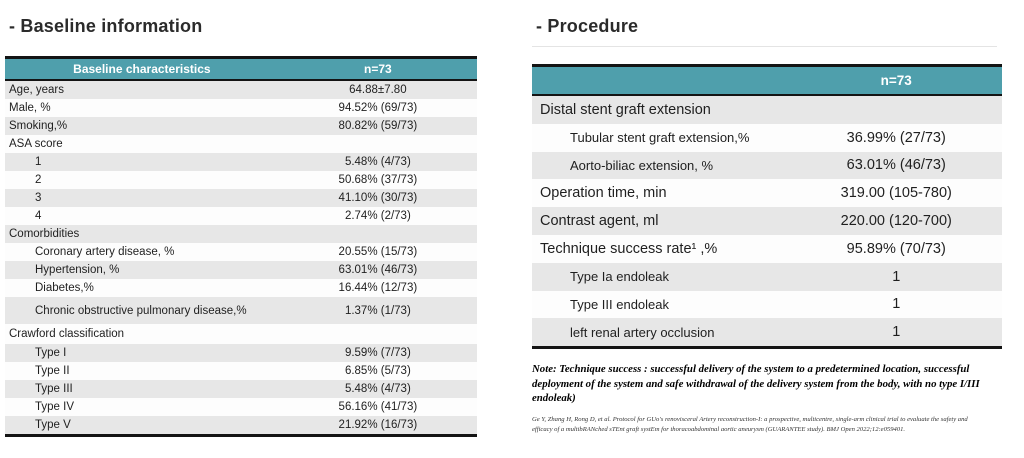 The height and width of the screenshot is (458, 1024). What do you see at coordinates (620, 277) in the screenshot?
I see `row-label: Type Ia endoleak` at bounding box center [620, 277].